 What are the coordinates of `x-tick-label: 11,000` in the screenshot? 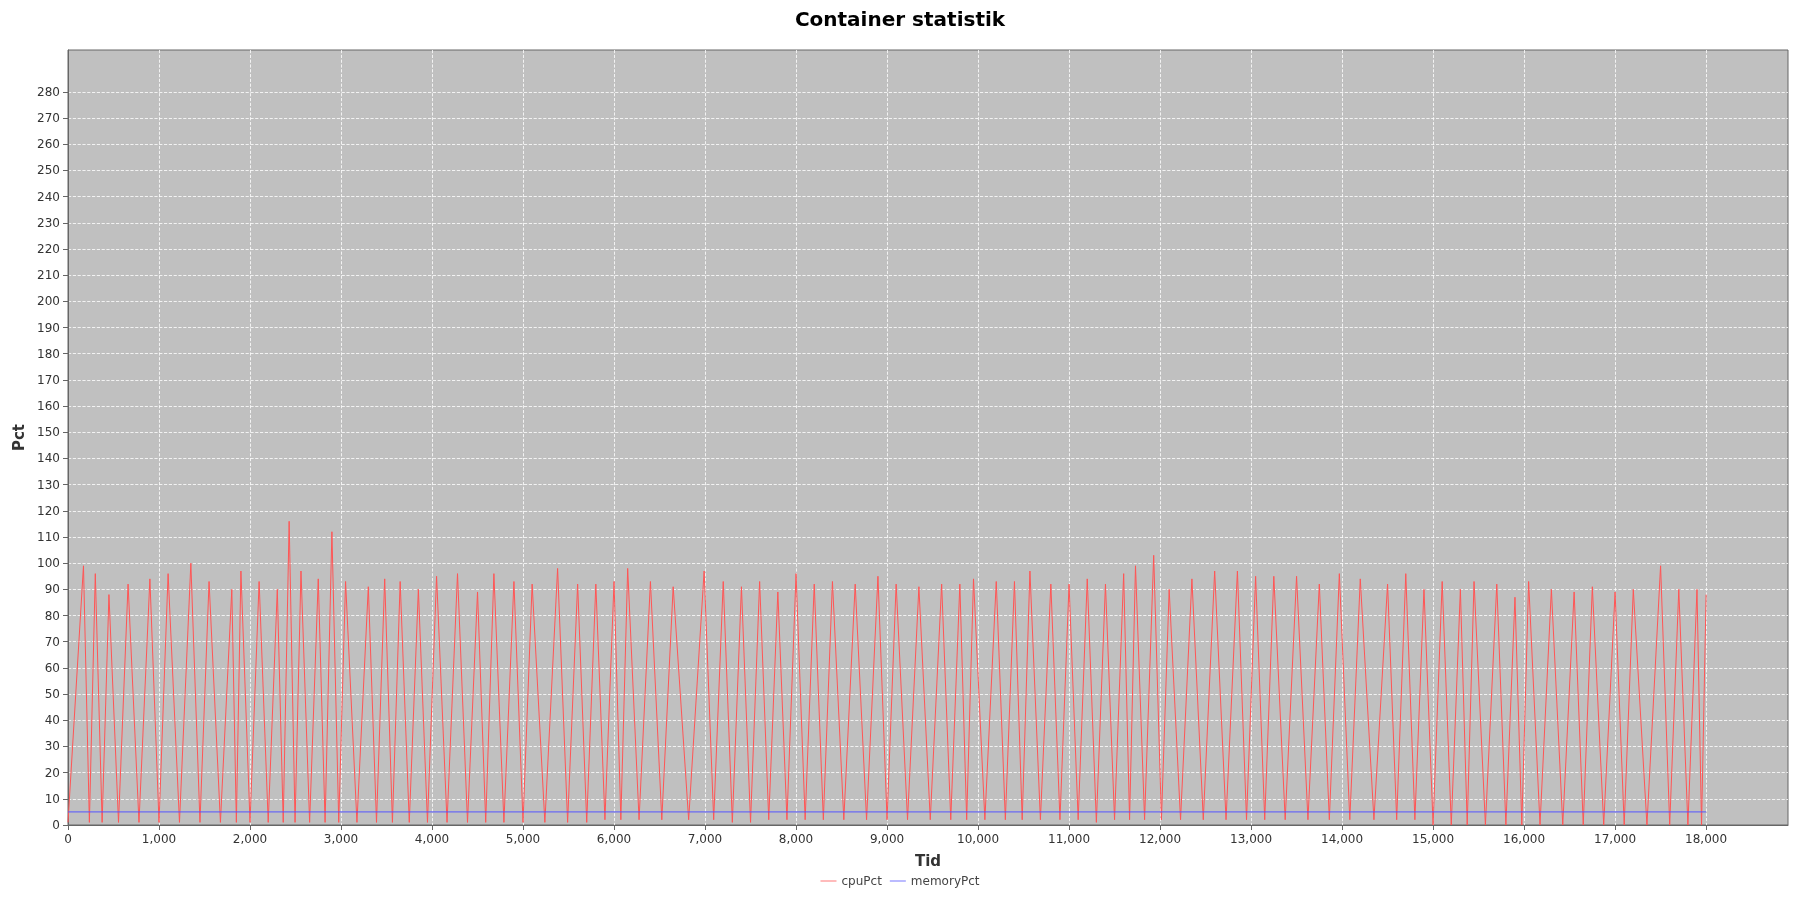 It's located at (1069, 839).